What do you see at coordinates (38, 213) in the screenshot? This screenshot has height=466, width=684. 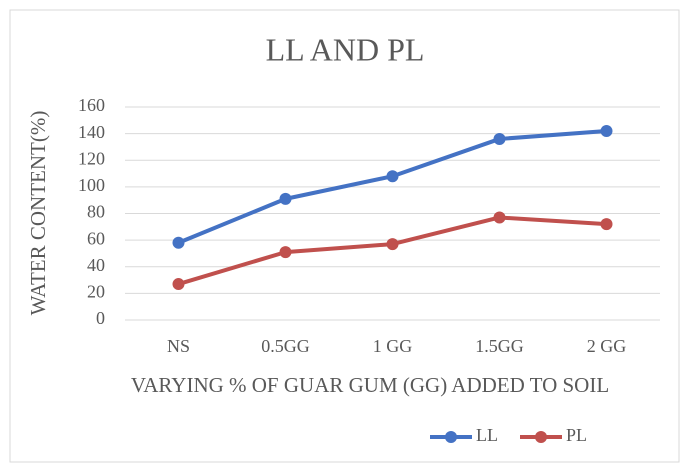 I see `y-axis-label: WATER CONTENT(%)` at bounding box center [38, 213].